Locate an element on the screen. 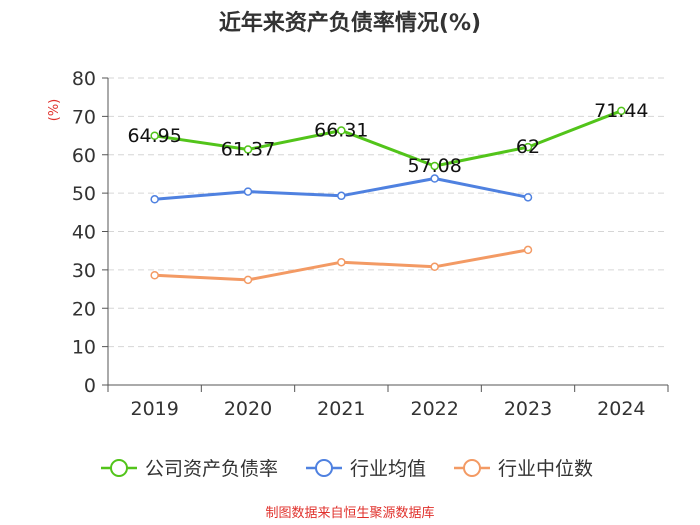 This screenshot has width=700, height=525. legend-label: 行业均值 is located at coordinates (388, 469).